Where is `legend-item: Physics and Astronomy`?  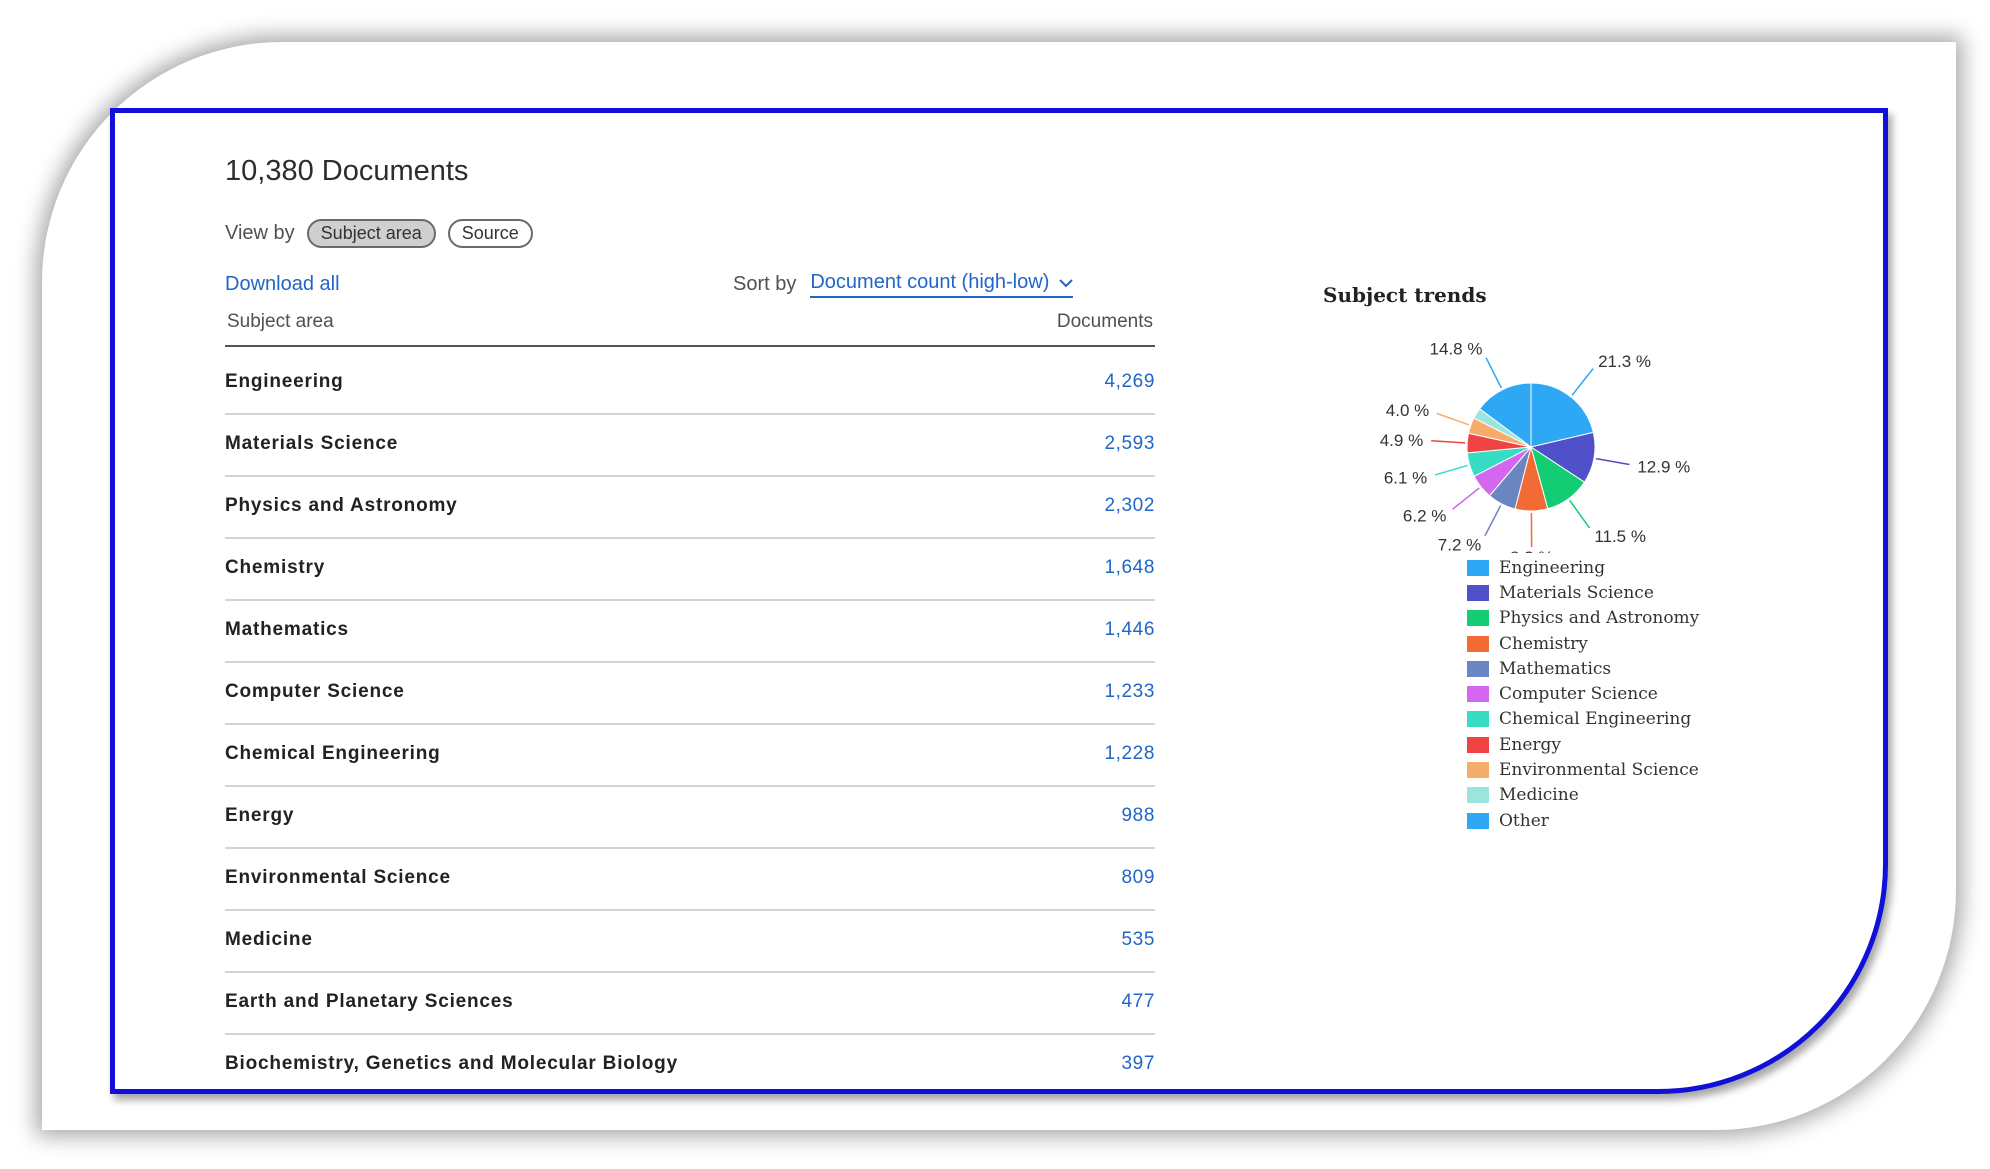 legend-item: Physics and Astronomy is located at coordinates (1583, 618).